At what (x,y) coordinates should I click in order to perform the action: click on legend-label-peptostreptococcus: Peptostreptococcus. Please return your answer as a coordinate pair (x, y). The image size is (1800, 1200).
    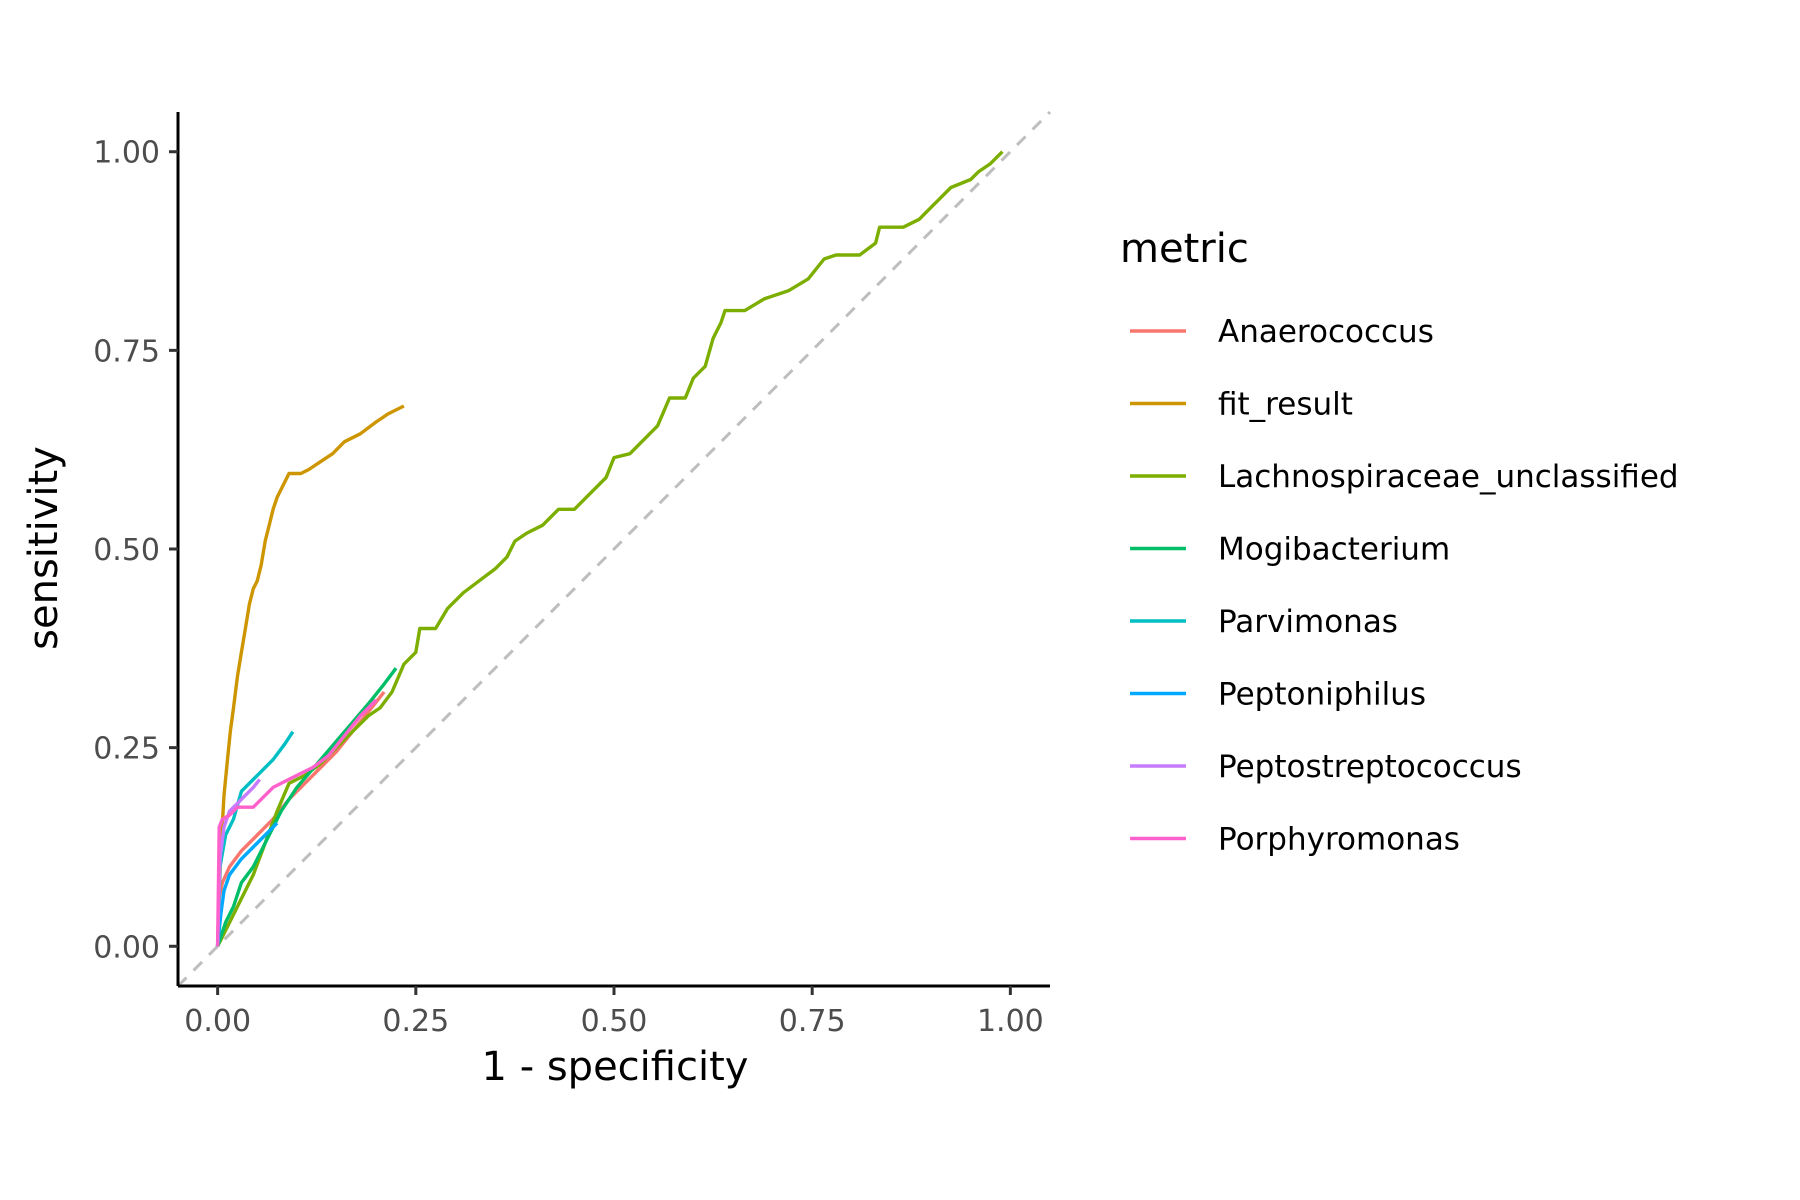
    Looking at the image, I should click on (1370, 767).